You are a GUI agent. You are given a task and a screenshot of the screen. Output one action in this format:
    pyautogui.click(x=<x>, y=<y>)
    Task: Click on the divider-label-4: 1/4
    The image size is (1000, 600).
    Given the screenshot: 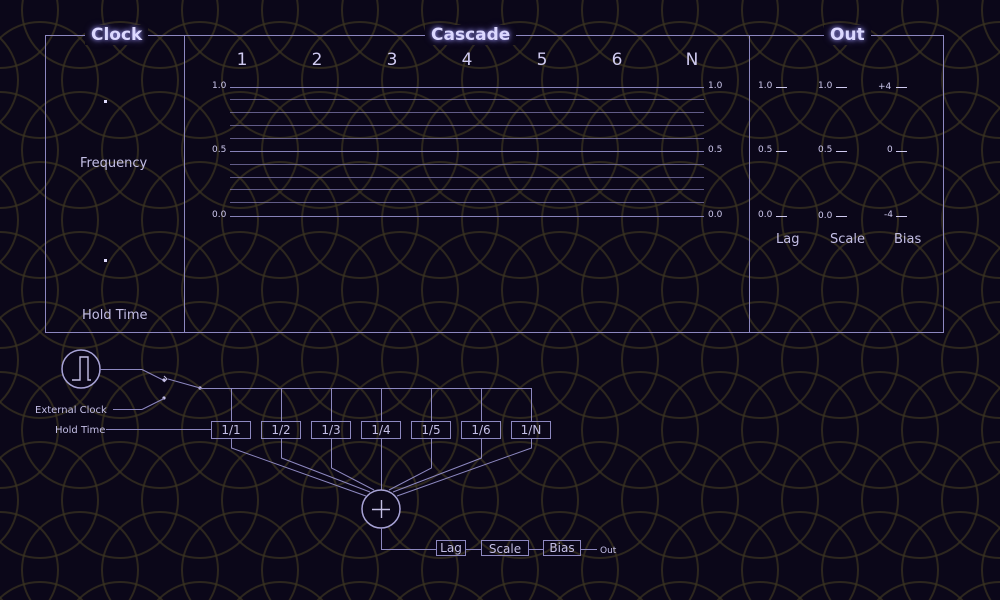 What is the action you would take?
    pyautogui.click(x=380, y=430)
    